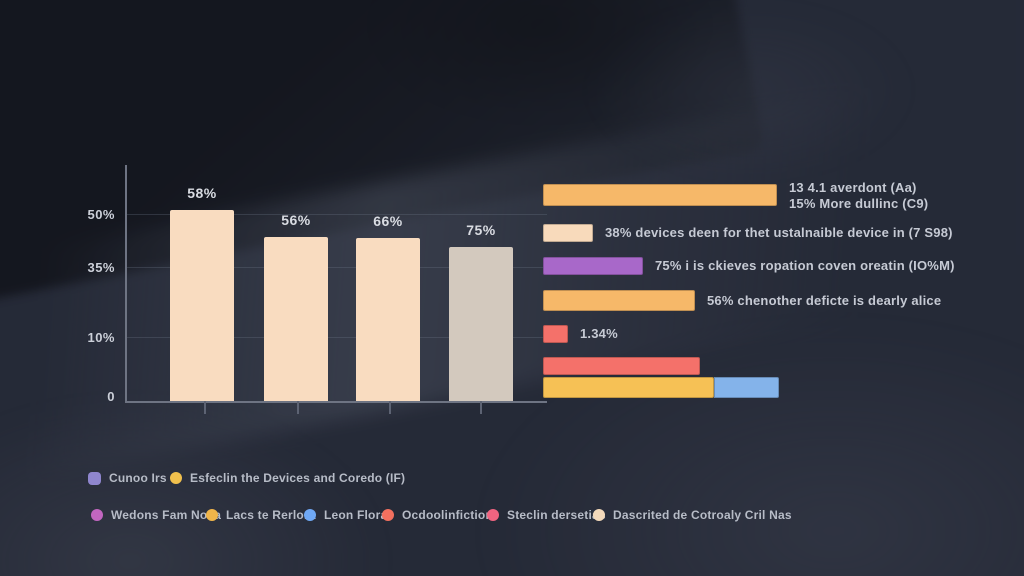 This screenshot has width=1024, height=576. What do you see at coordinates (94, 478) in the screenshot?
I see `legend-swatch-square` at bounding box center [94, 478].